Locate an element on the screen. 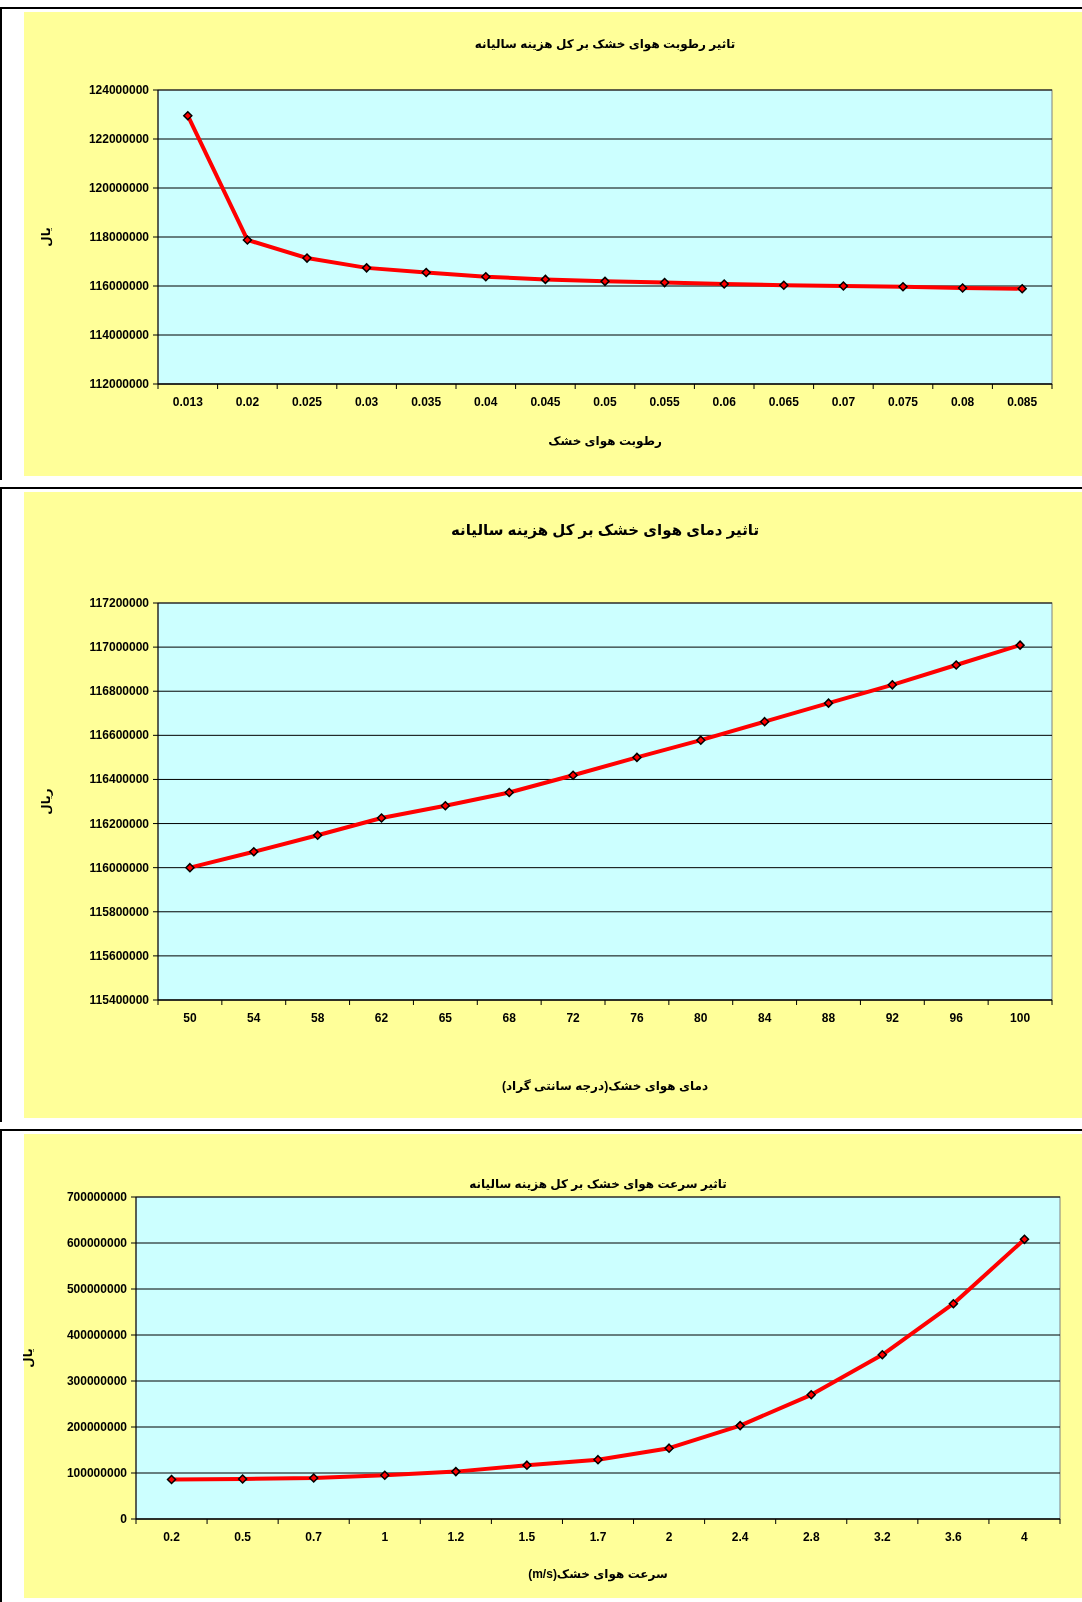 The width and height of the screenshot is (1082, 1602). x-tick-label: 65 is located at coordinates (445, 1018).